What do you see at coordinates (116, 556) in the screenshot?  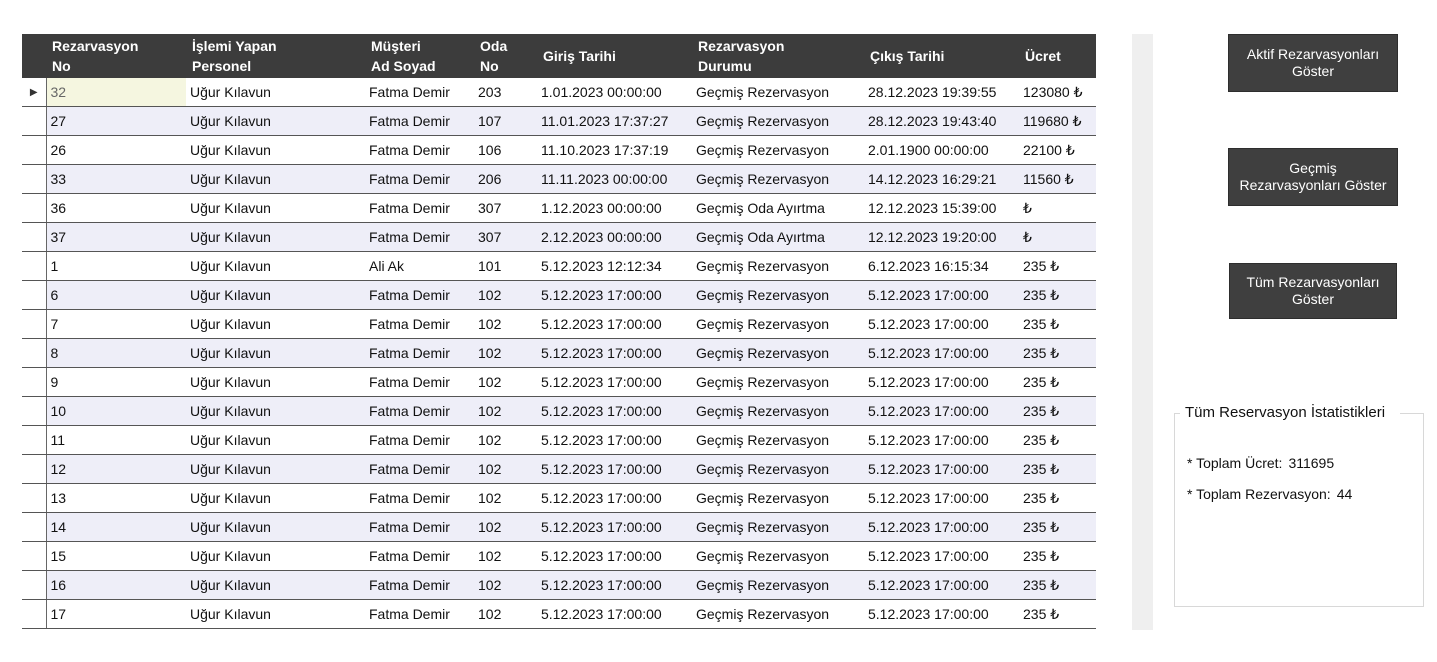 I see `cell-rezervasyon-no: 15` at bounding box center [116, 556].